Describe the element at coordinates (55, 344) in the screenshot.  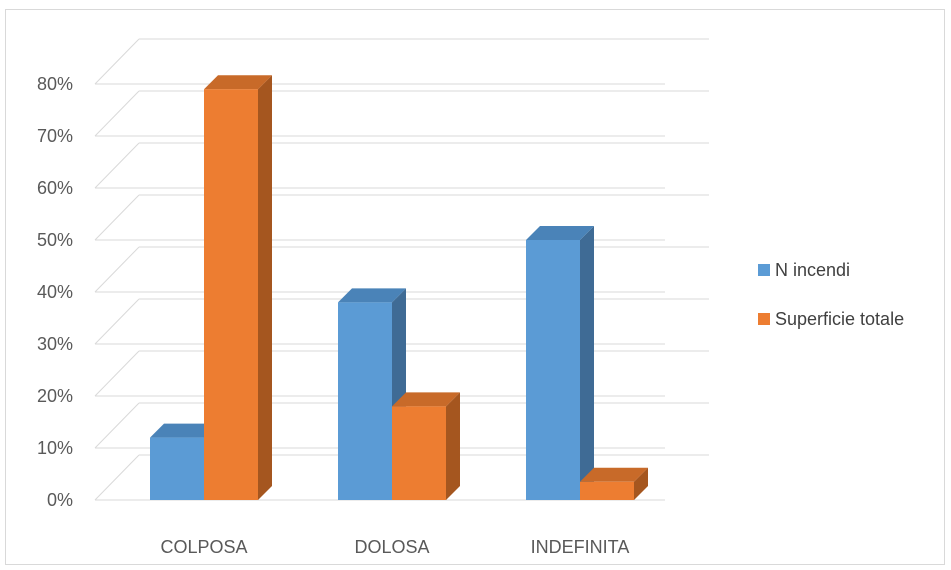
I see `y-tick-label: 30%` at that location.